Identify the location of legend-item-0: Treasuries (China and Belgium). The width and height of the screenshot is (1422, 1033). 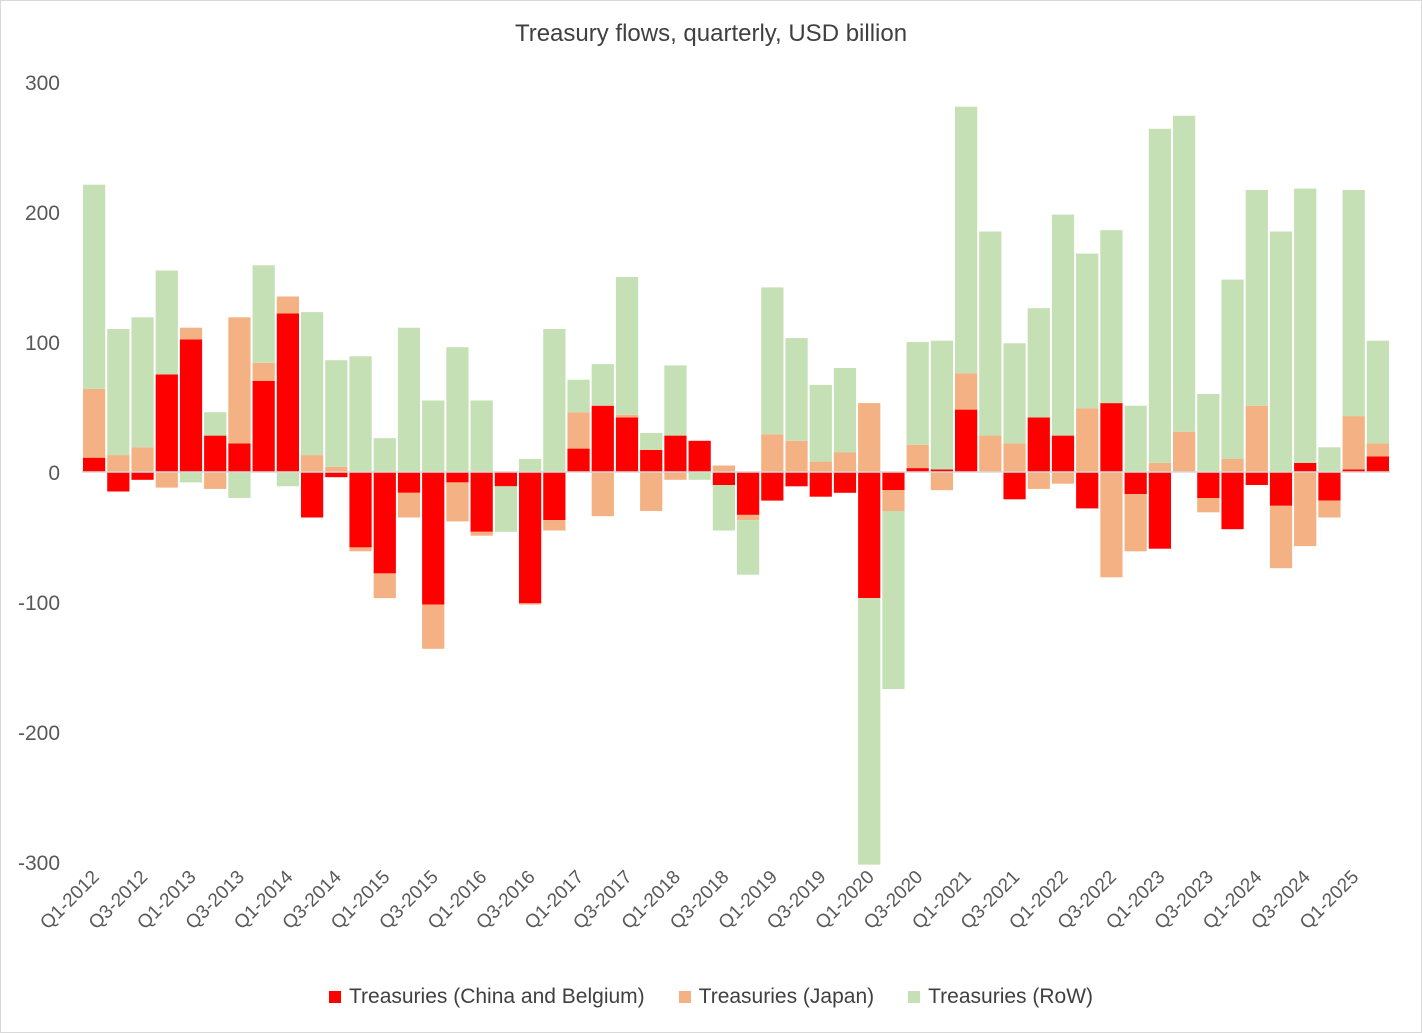
(486, 997).